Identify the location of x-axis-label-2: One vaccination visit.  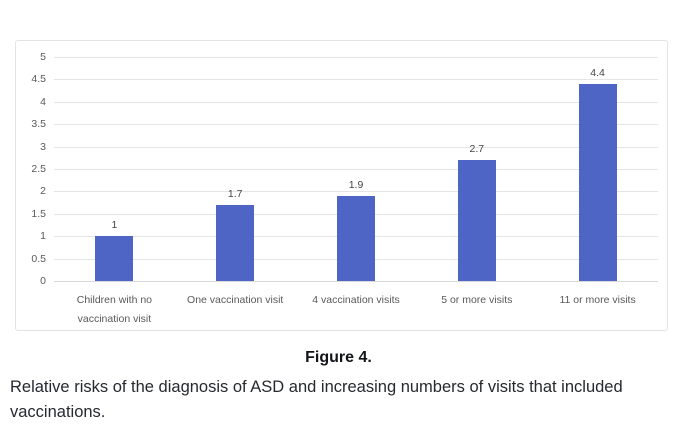
(235, 300).